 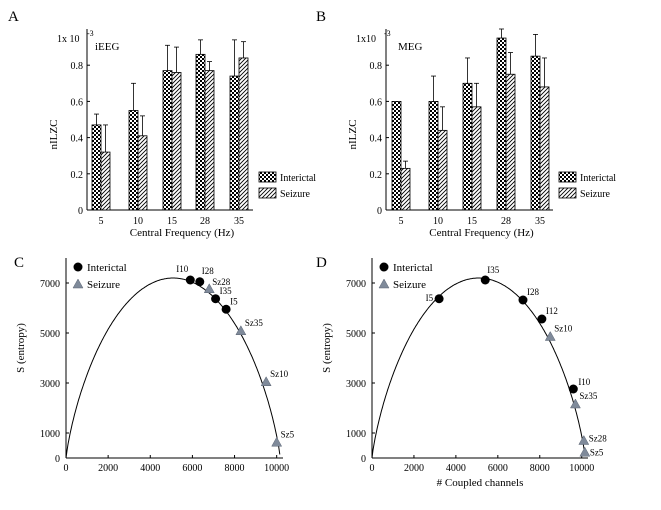 I want to click on panel-label: B, so click(x=321, y=17).